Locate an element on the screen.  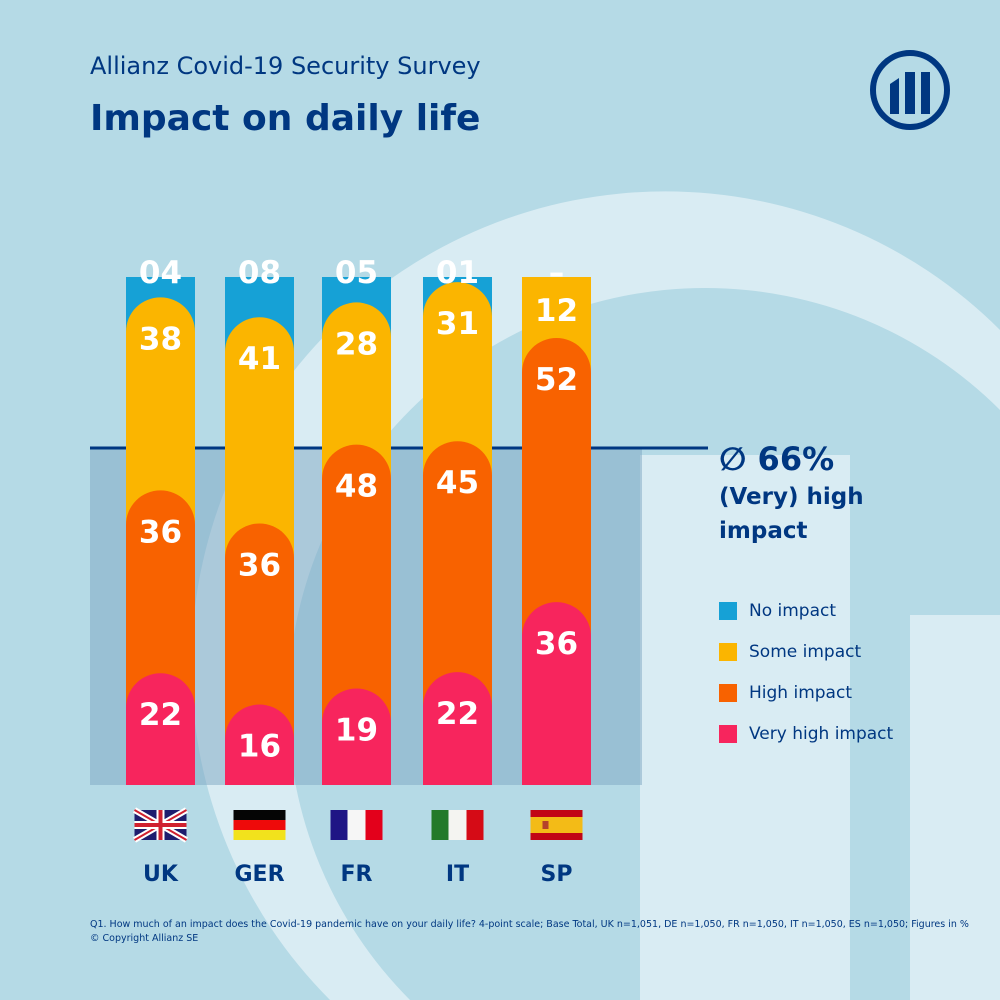
page-title: Impact on daily life is located at coordinates (285, 118).